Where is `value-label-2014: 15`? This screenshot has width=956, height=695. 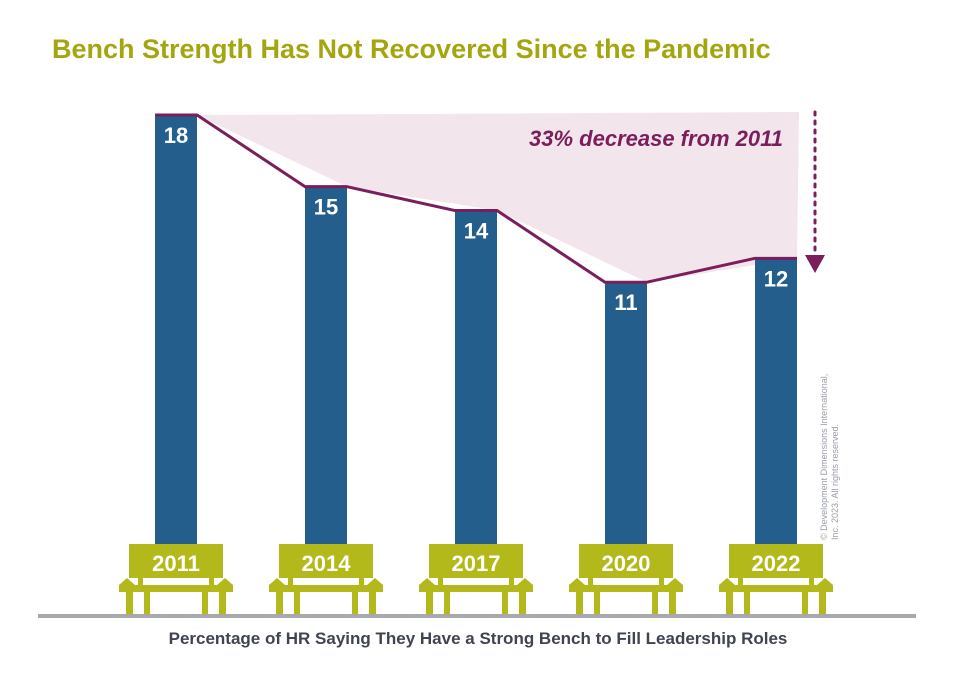 value-label-2014: 15 is located at coordinates (326, 207).